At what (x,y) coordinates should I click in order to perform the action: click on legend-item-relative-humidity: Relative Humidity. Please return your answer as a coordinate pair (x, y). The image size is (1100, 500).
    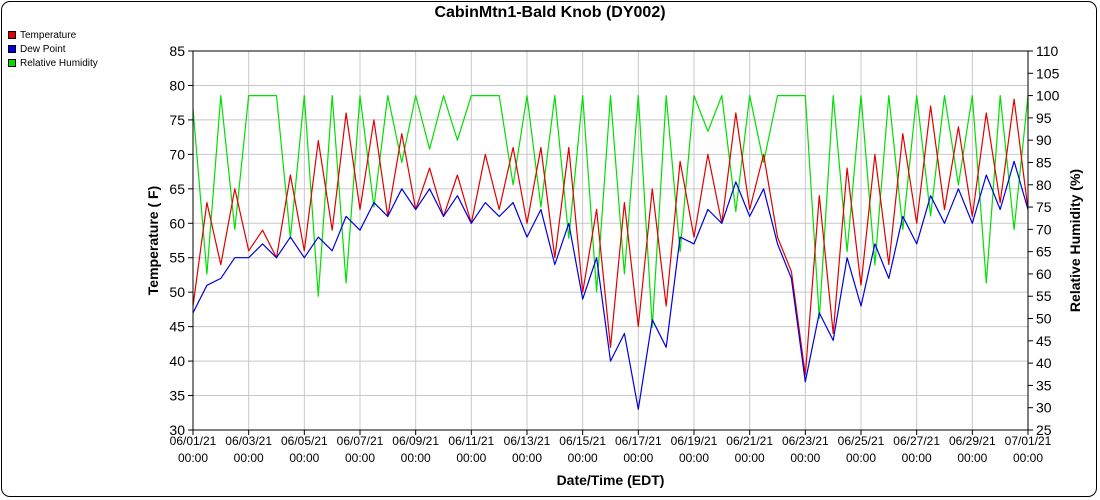
    Looking at the image, I should click on (53, 63).